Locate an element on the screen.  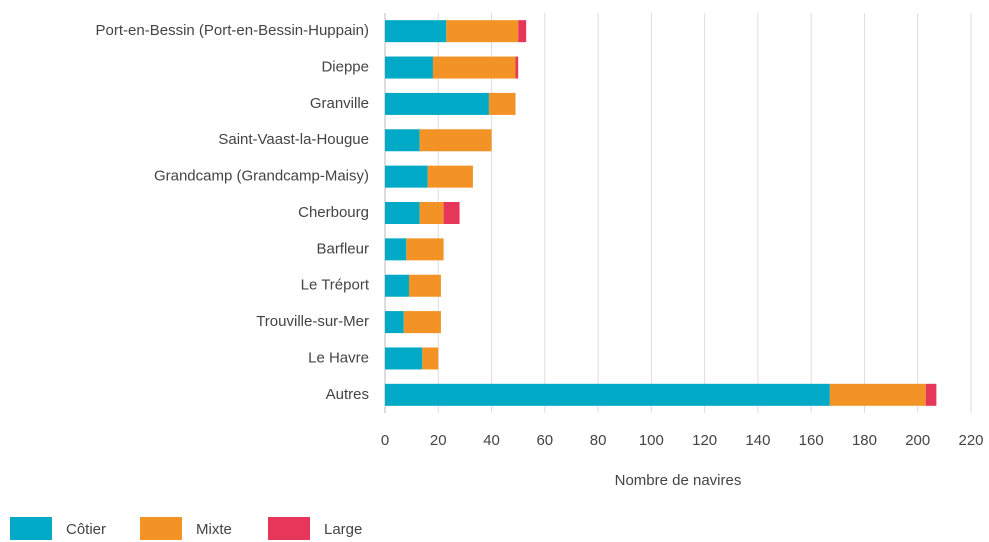
y-tick-label: Barfleur is located at coordinates (342, 248).